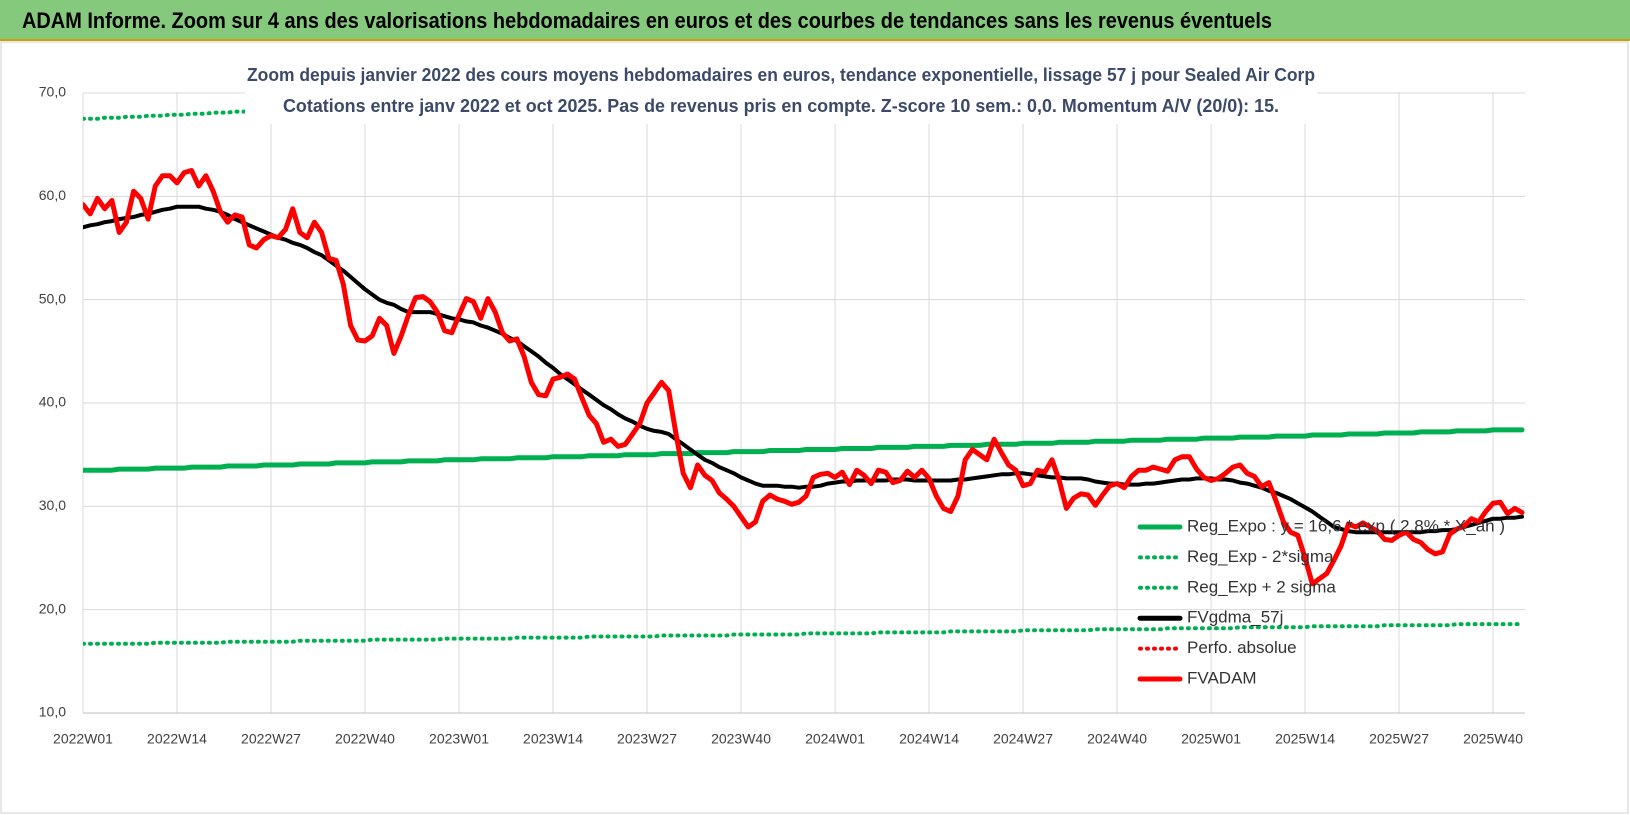 The width and height of the screenshot is (1630, 815). What do you see at coordinates (52, 712) in the screenshot?
I see `y-tick-label: 10,0` at bounding box center [52, 712].